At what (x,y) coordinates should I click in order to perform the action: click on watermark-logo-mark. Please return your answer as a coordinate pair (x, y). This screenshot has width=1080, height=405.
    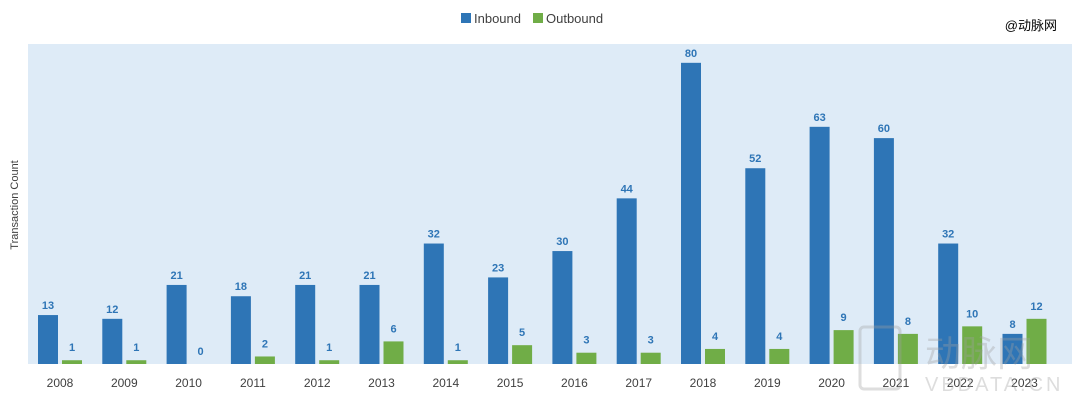
    Looking at the image, I should click on (880, 358).